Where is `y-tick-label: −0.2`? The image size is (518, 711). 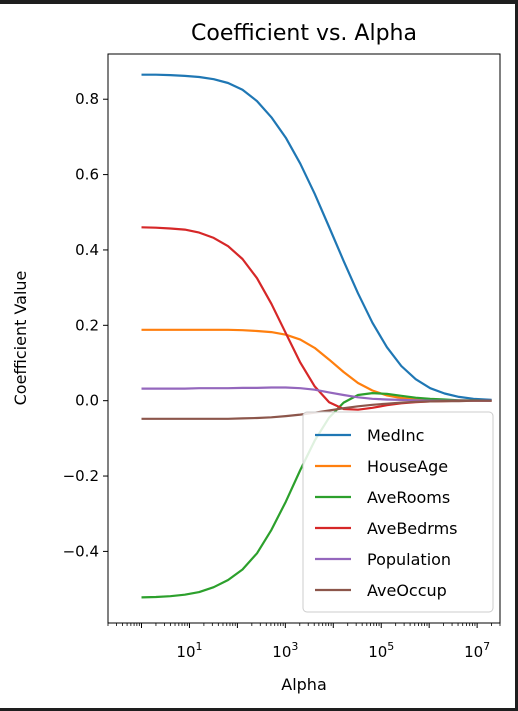 y-tick-label: −0.2 is located at coordinates (81, 476).